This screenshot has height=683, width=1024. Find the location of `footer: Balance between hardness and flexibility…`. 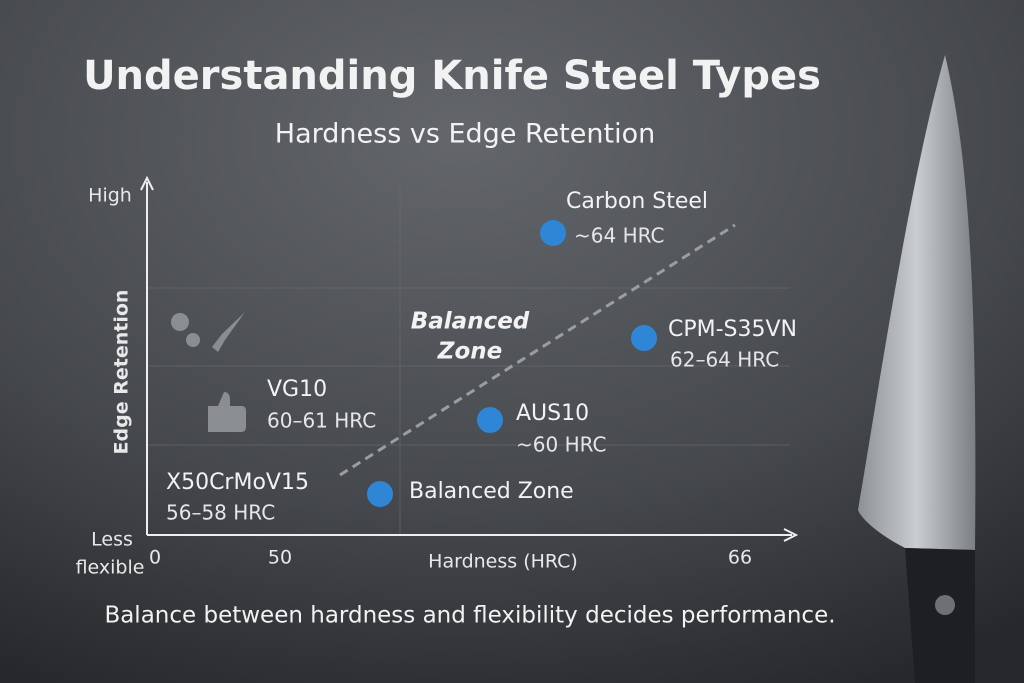

footer: Balance between hardness and flexibility… is located at coordinates (469, 616).